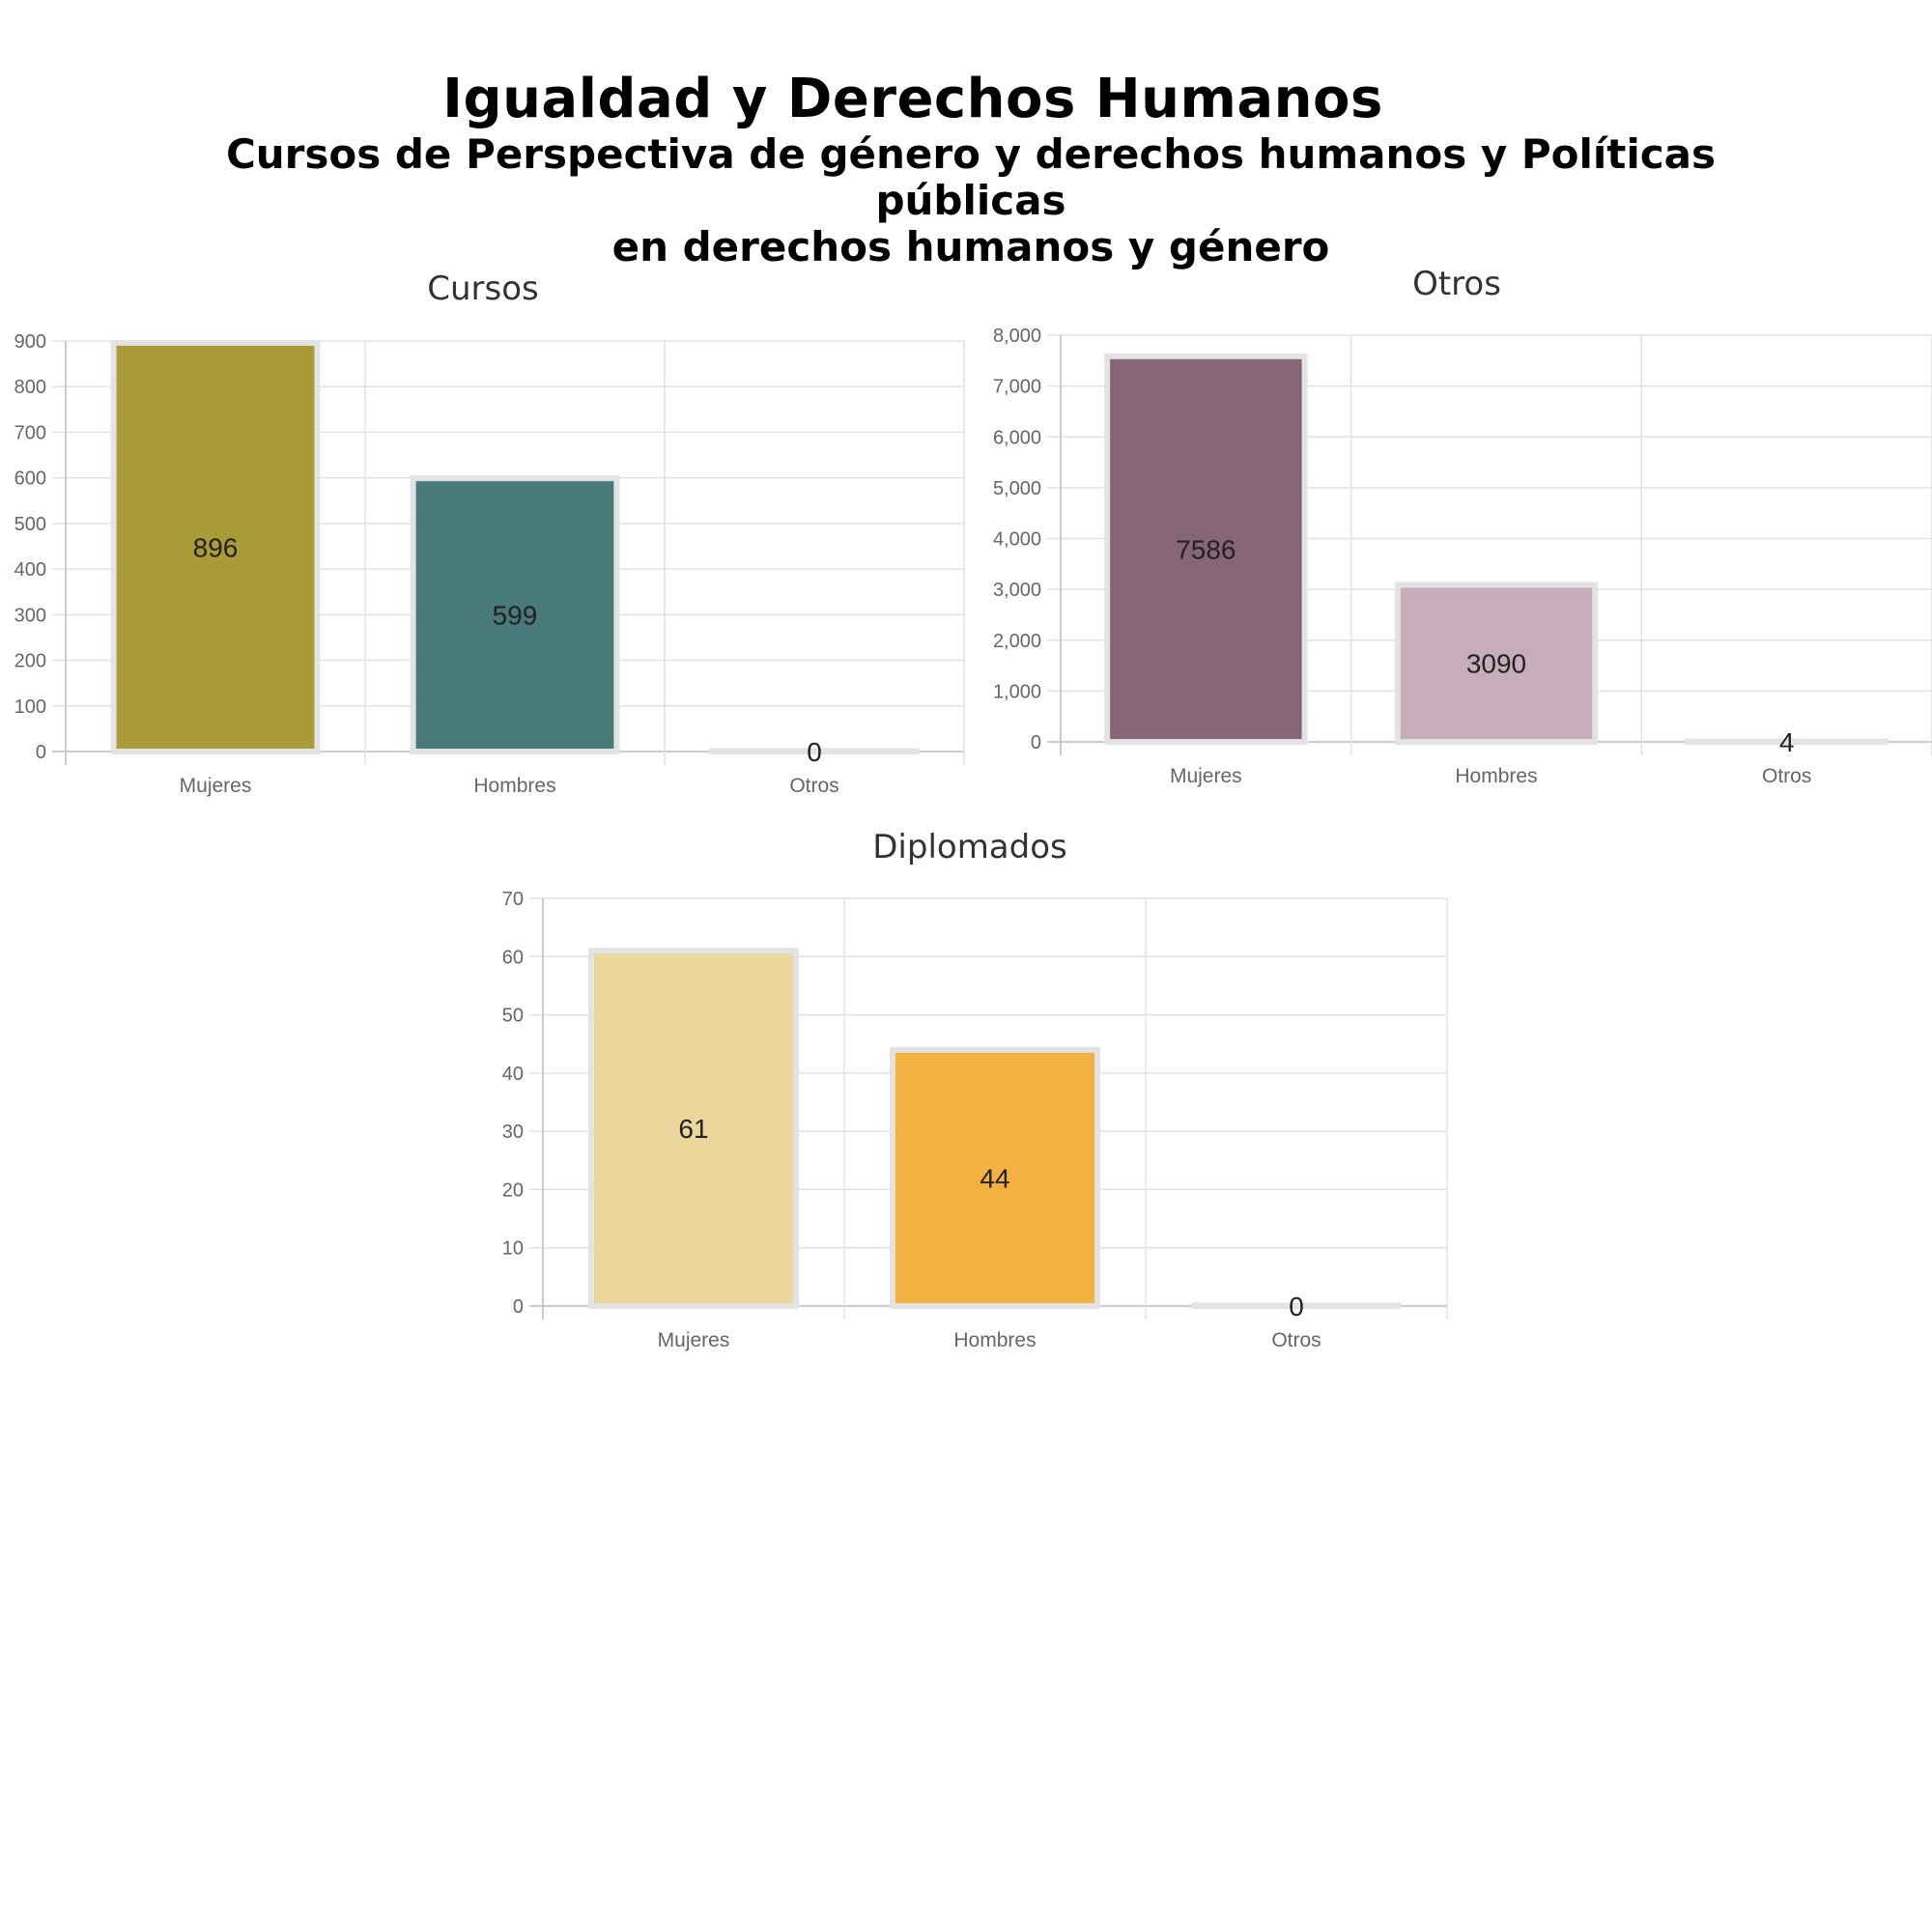  I want to click on bar-value-label: 61, so click(693, 1129).